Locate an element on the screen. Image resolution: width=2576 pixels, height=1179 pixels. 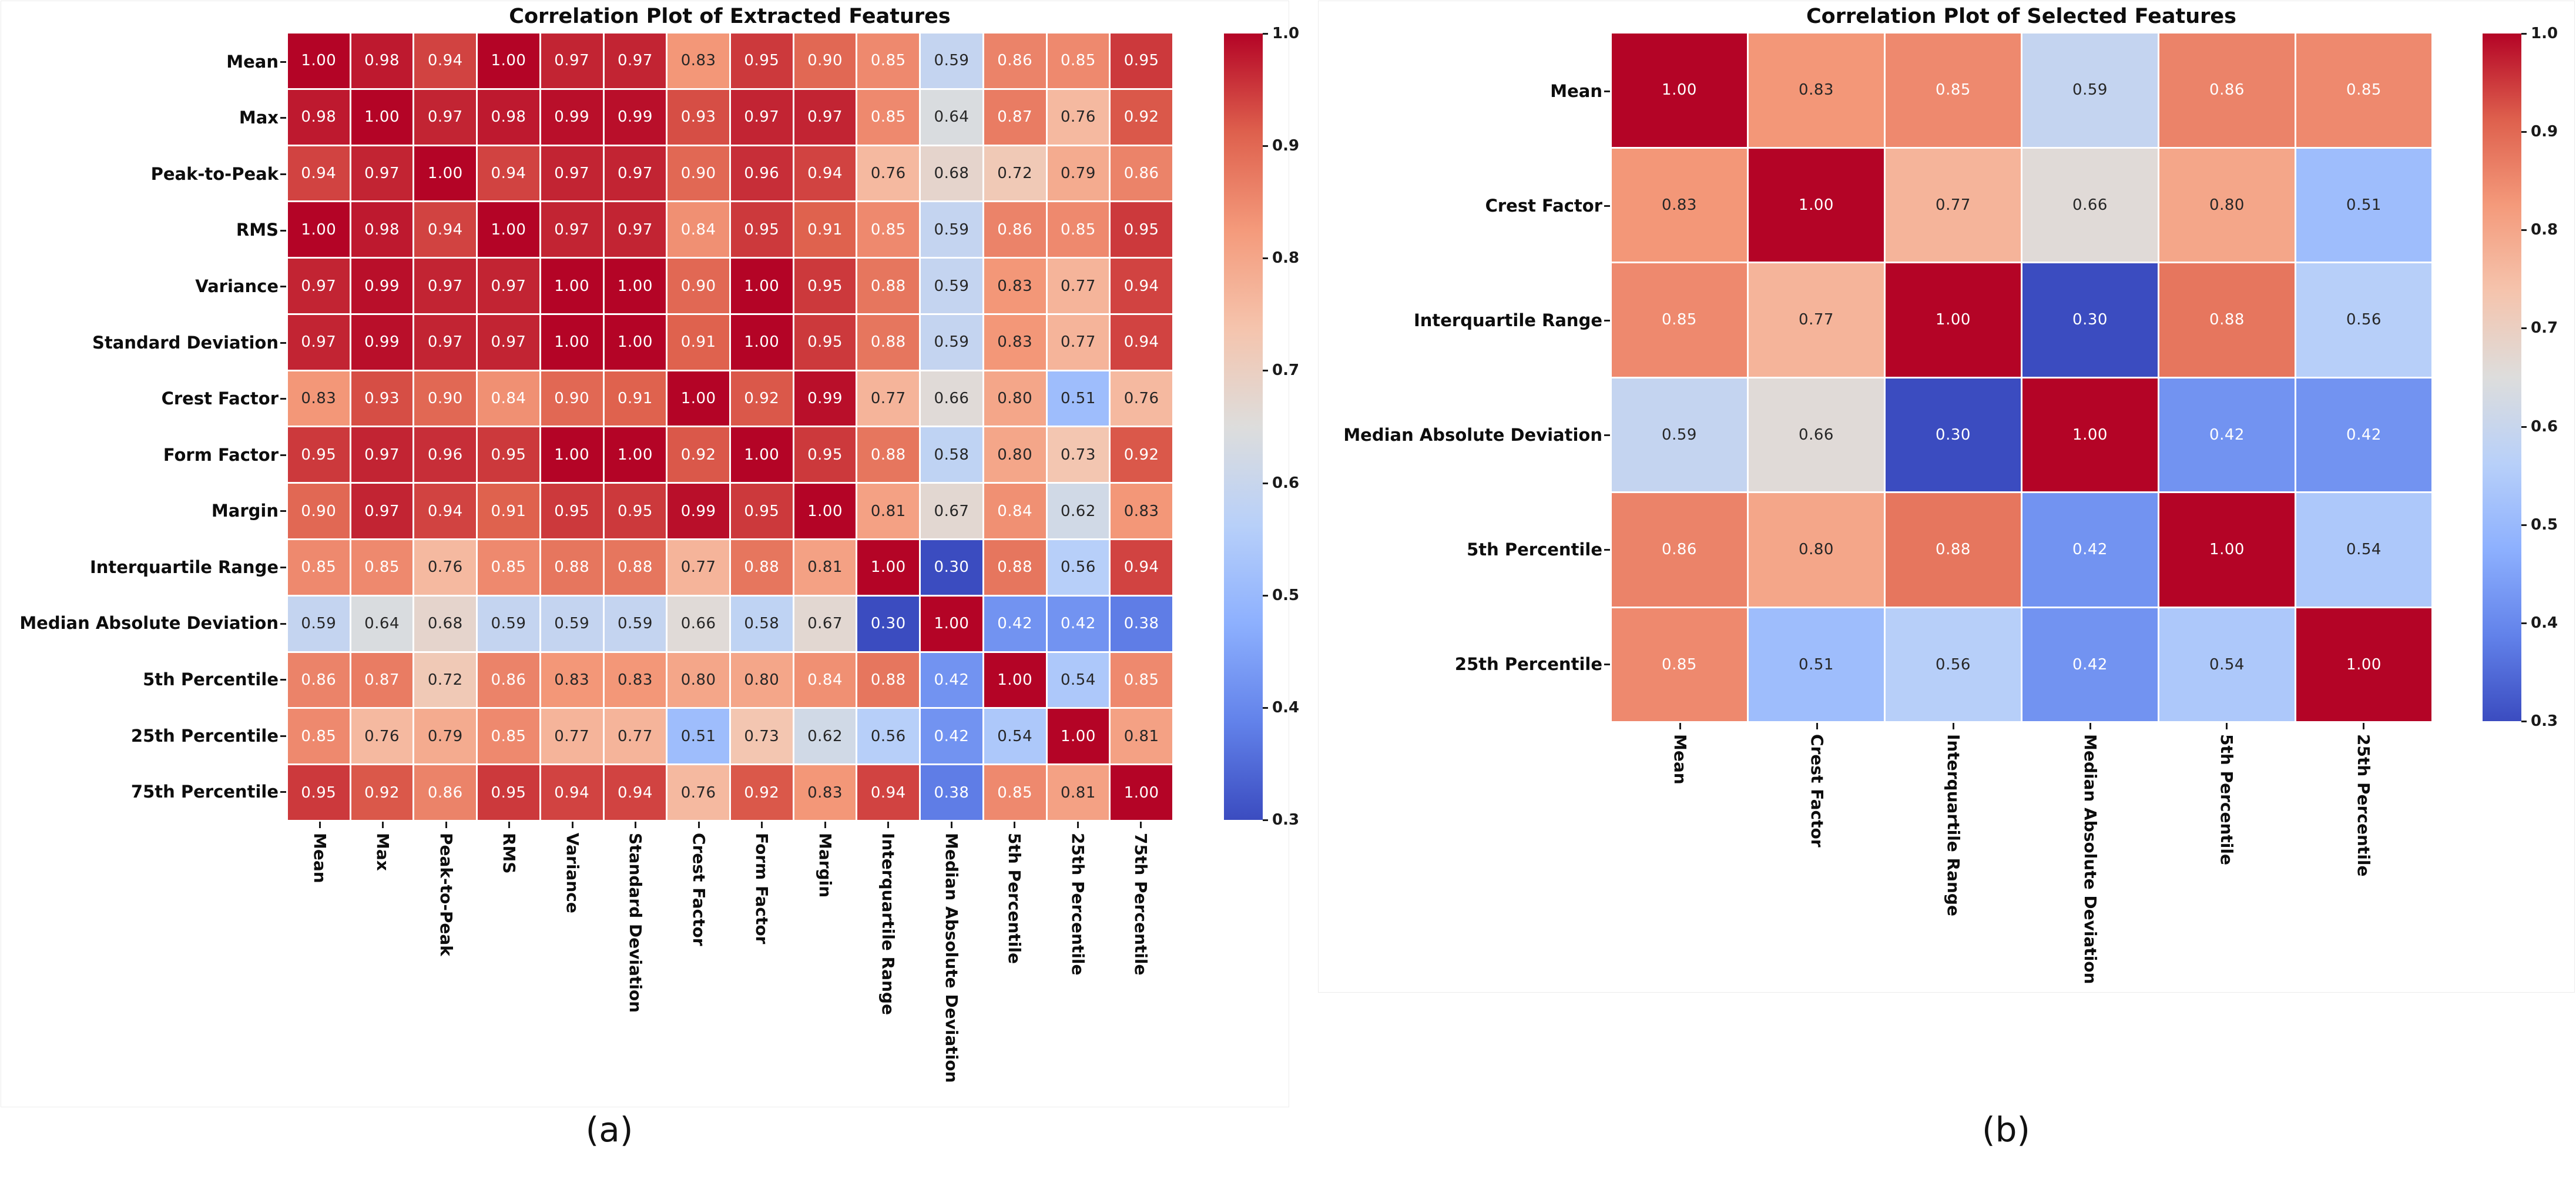
colorbar-tick-label: 1.0 is located at coordinates (2544, 33).